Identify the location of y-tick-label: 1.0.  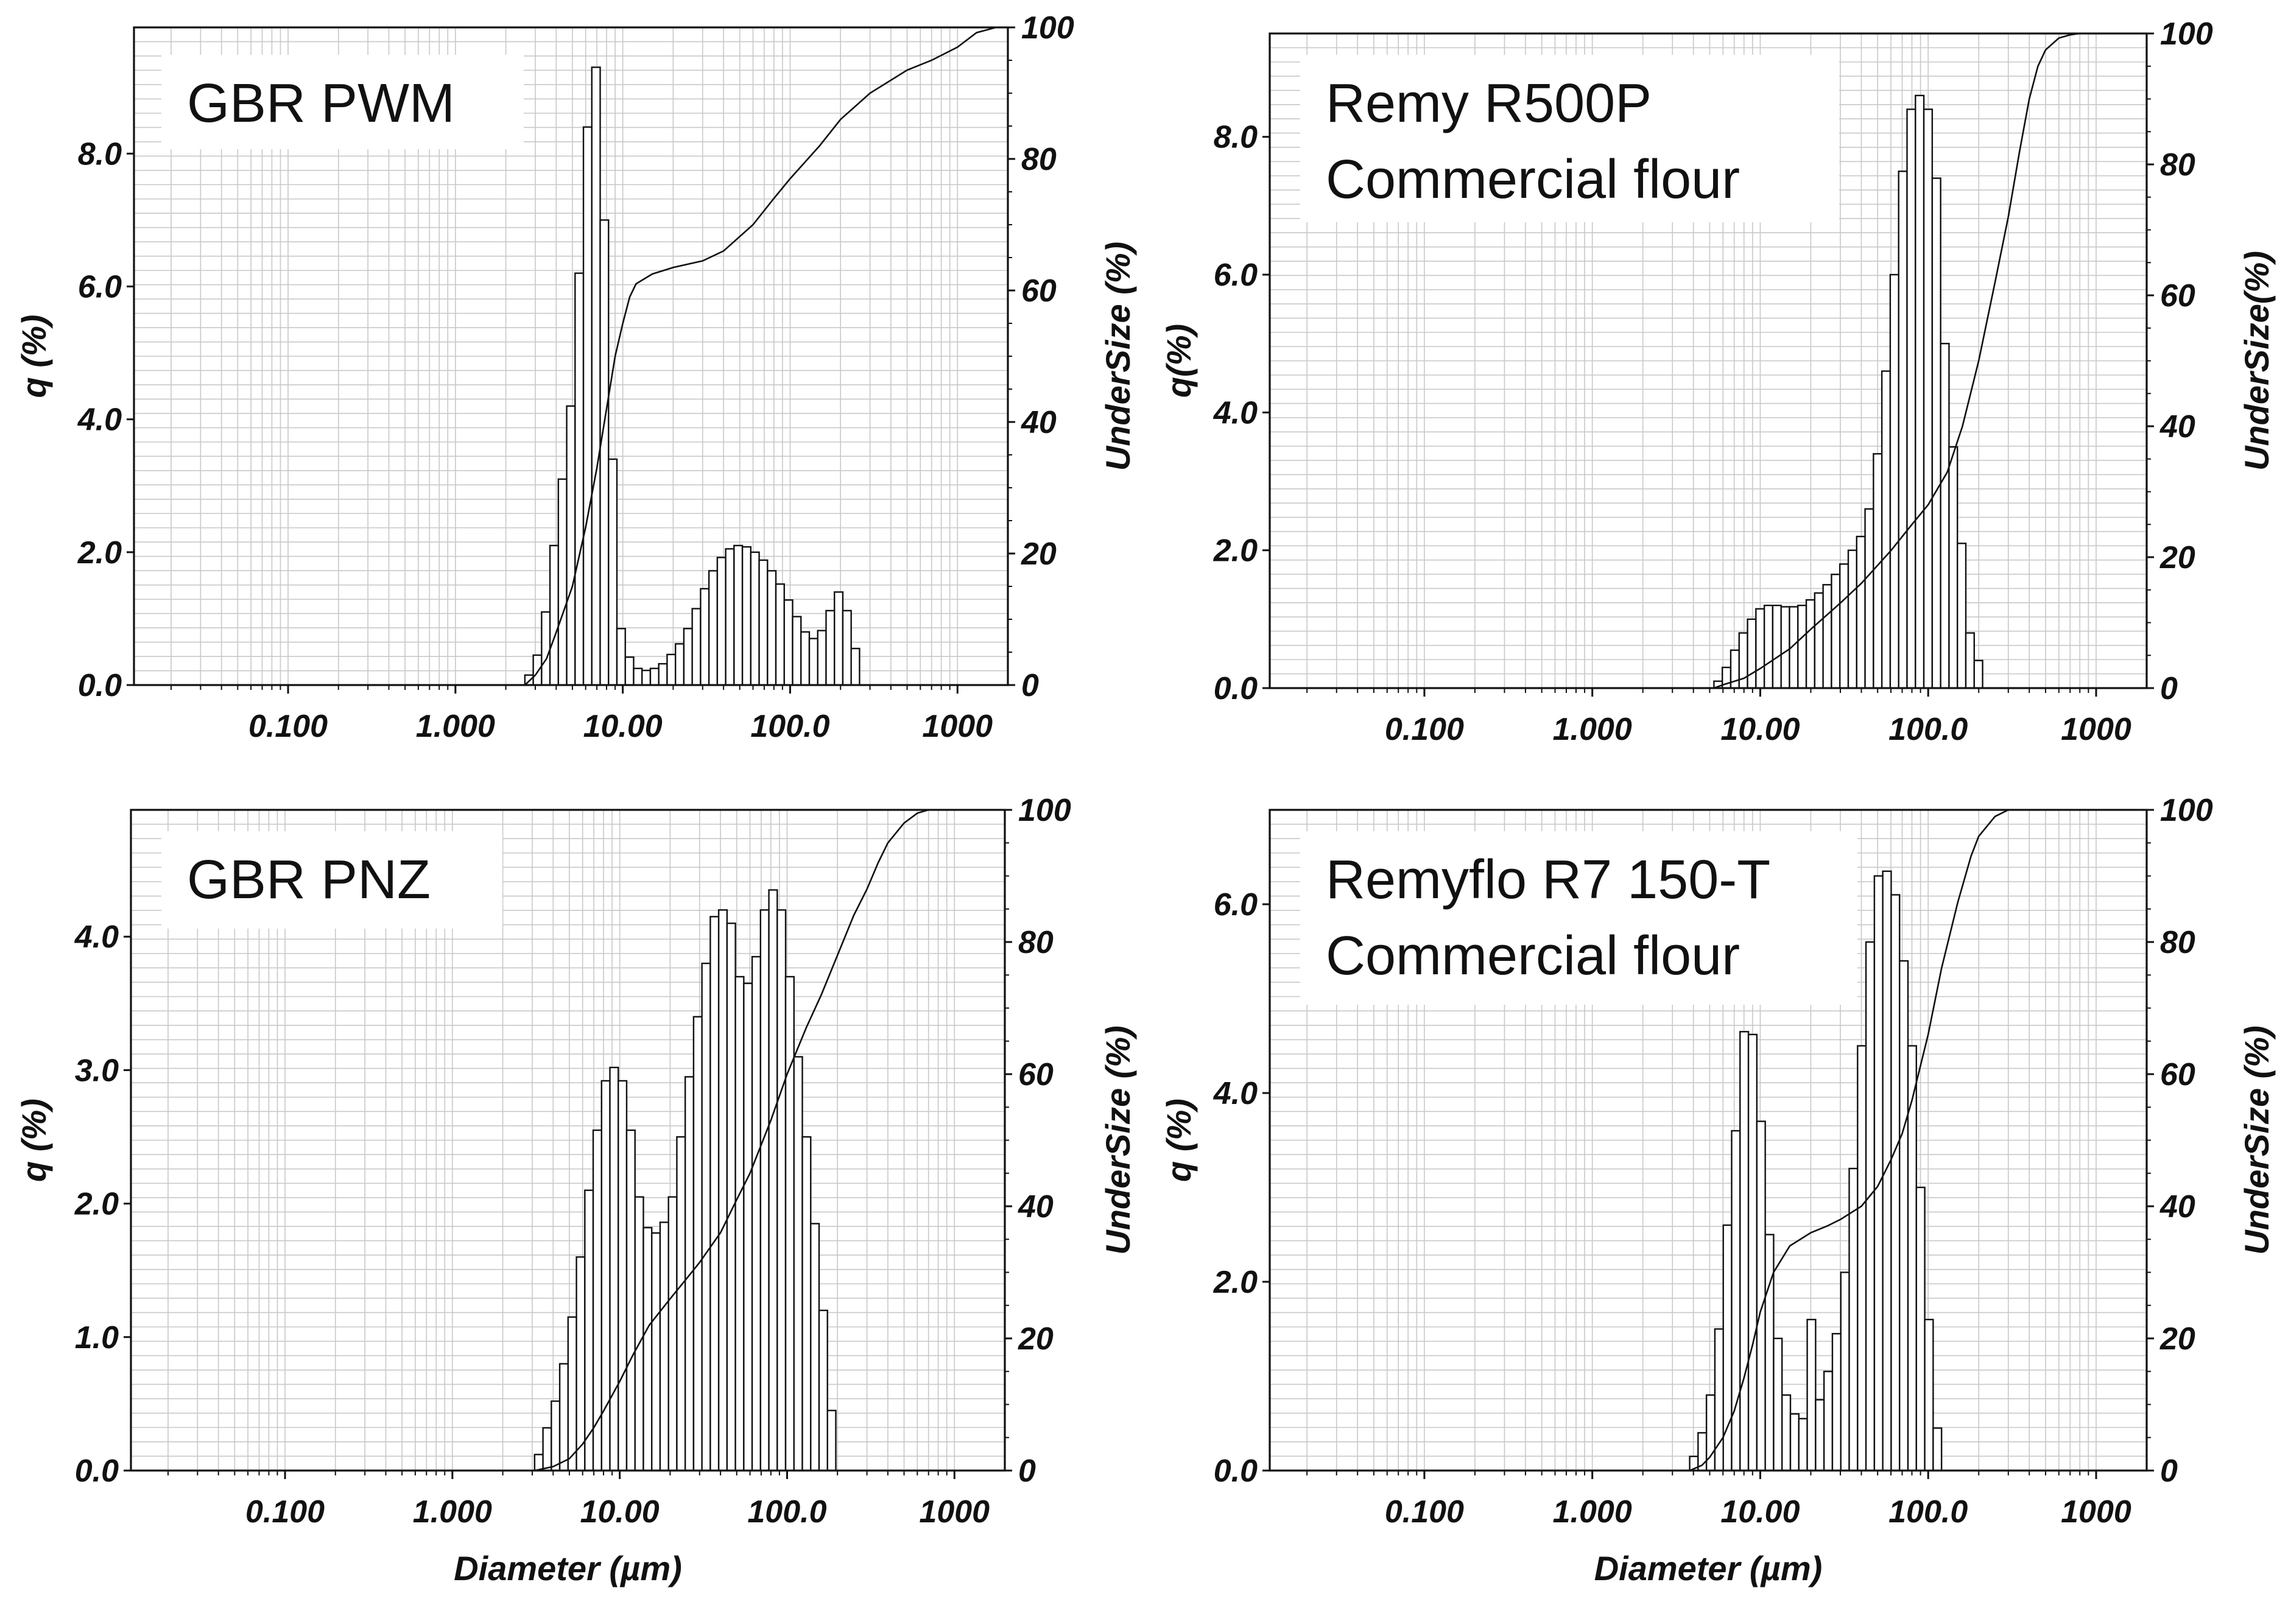
(97, 1337).